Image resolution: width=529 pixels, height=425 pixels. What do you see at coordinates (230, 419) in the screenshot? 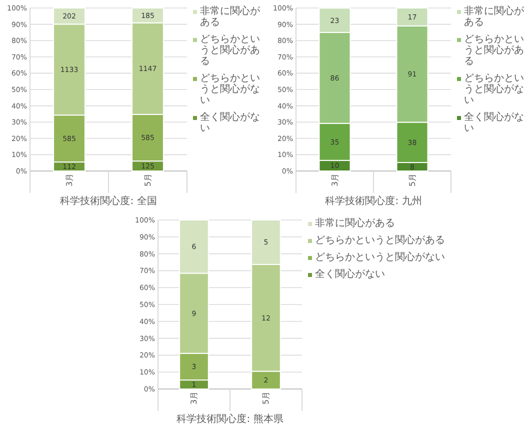
I see `x-axis-title: 科学技術関心度: 熊本県` at bounding box center [230, 419].